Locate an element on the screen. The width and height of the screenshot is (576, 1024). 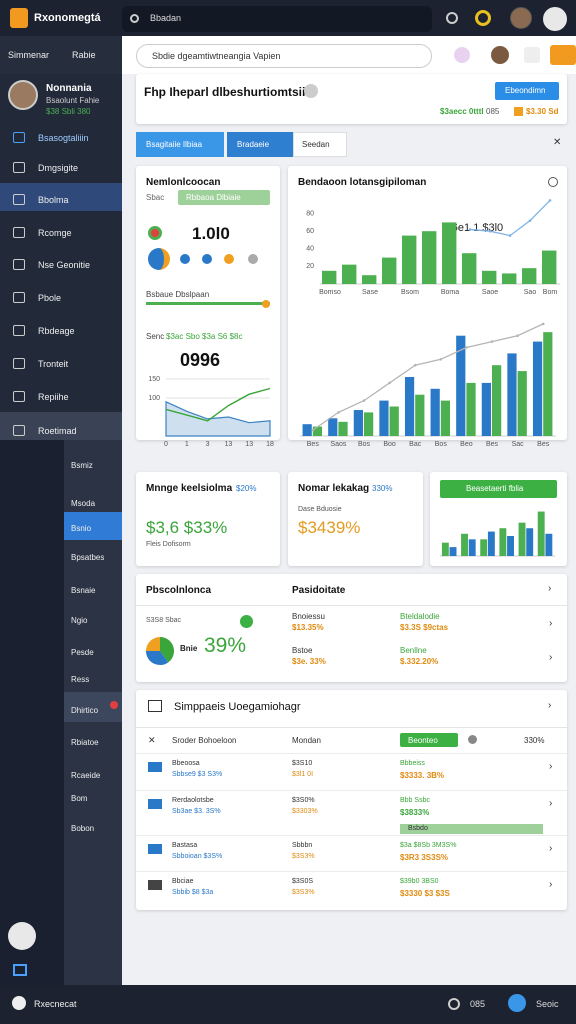
x-tick-label: Bes is located at coordinates (313, 444).